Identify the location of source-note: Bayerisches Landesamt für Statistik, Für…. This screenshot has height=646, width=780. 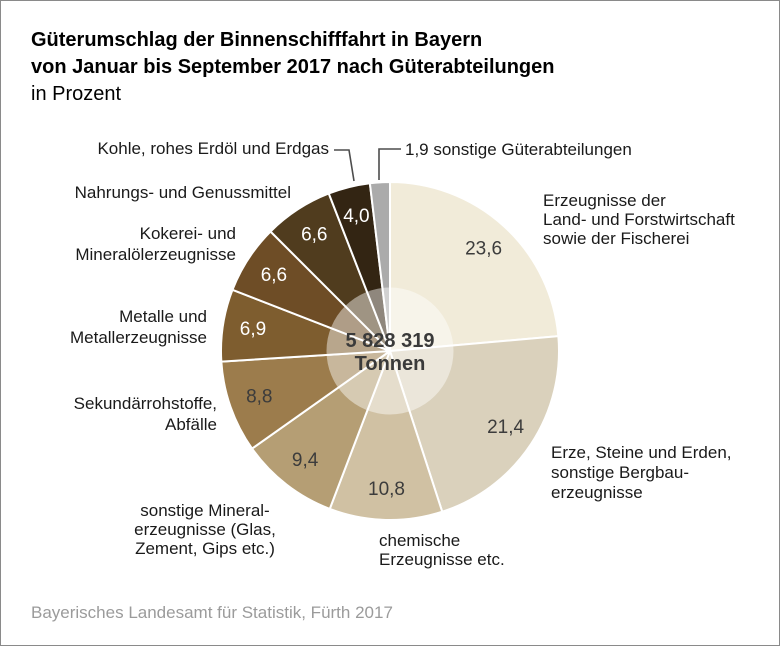
(212, 612).